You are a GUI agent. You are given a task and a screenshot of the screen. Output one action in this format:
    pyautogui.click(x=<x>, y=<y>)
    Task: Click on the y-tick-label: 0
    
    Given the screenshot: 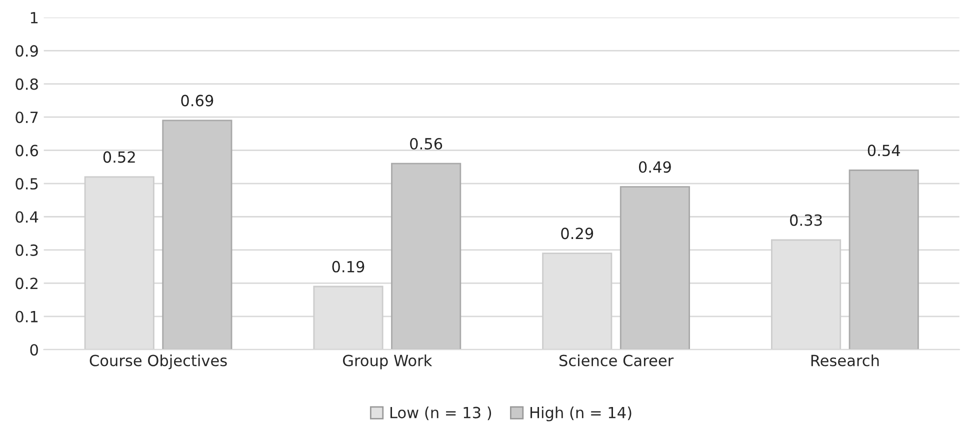 What is the action you would take?
    pyautogui.click(x=34, y=350)
    